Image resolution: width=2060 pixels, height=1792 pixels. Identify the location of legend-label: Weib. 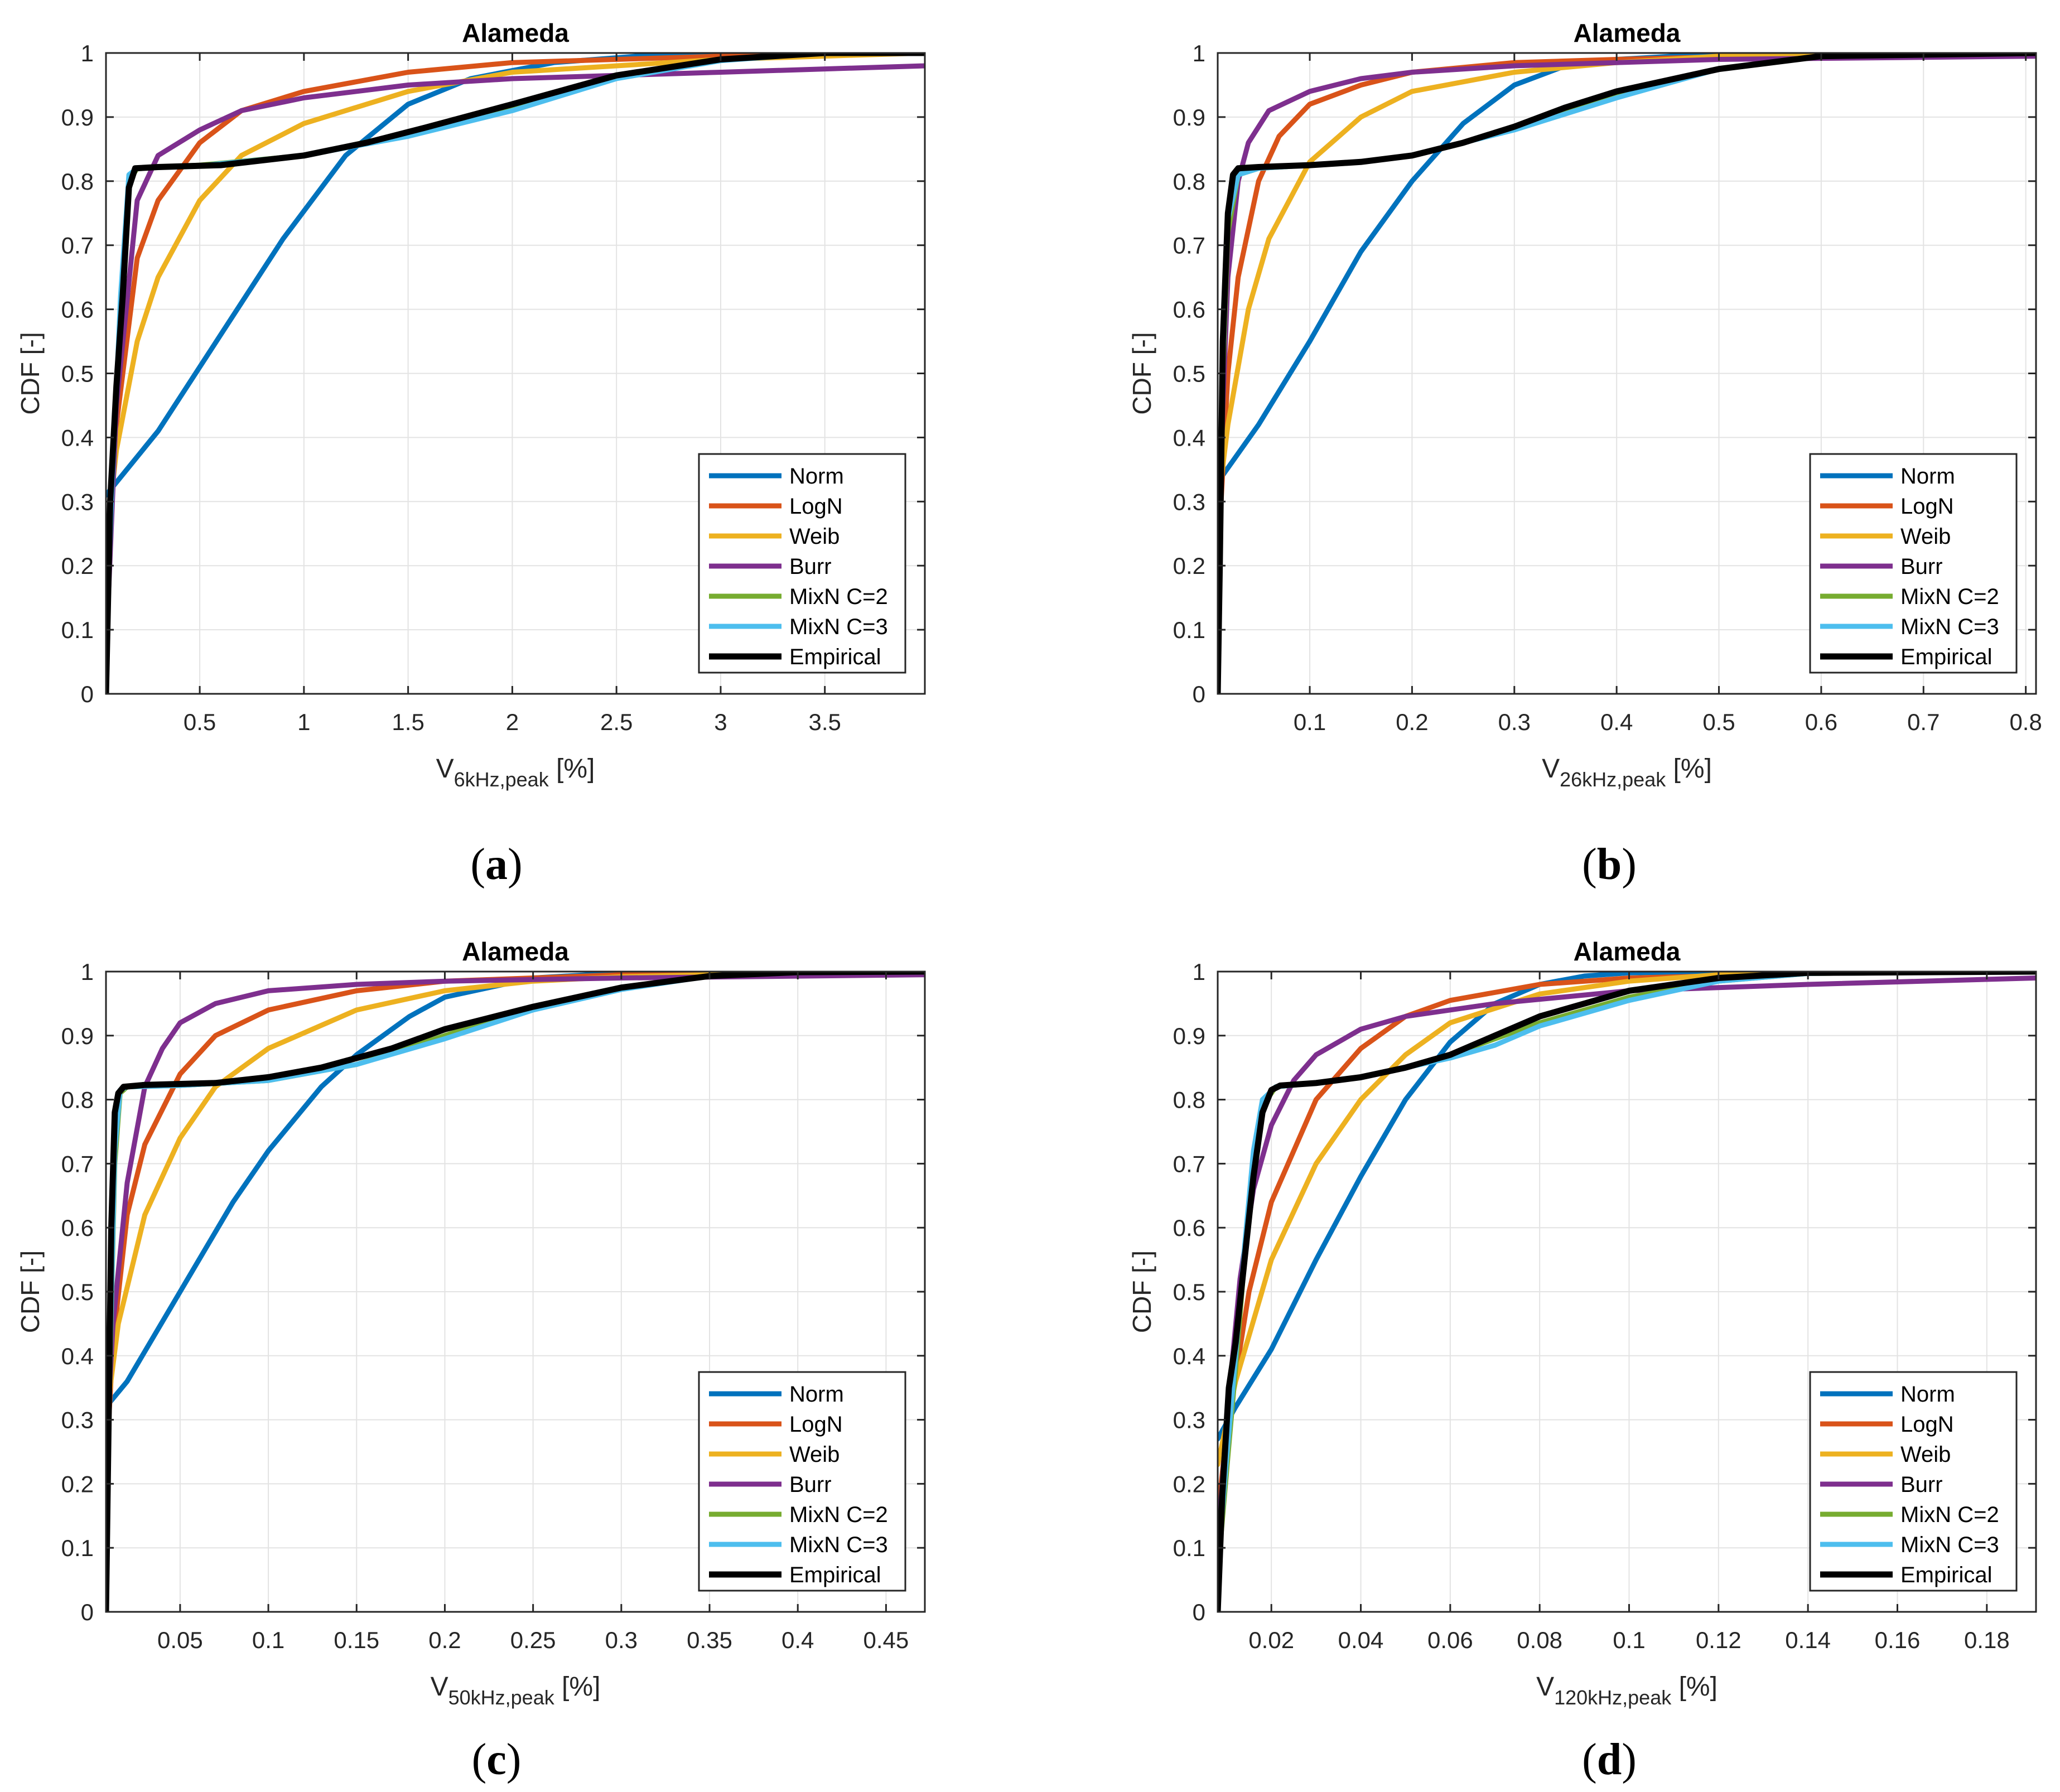
(1925, 1455).